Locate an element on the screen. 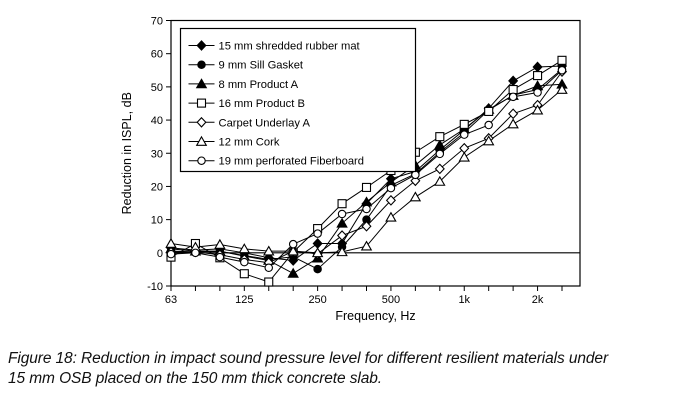 This screenshot has height=407, width=687. y-axis-tick-label: 60 is located at coordinates (157, 55).